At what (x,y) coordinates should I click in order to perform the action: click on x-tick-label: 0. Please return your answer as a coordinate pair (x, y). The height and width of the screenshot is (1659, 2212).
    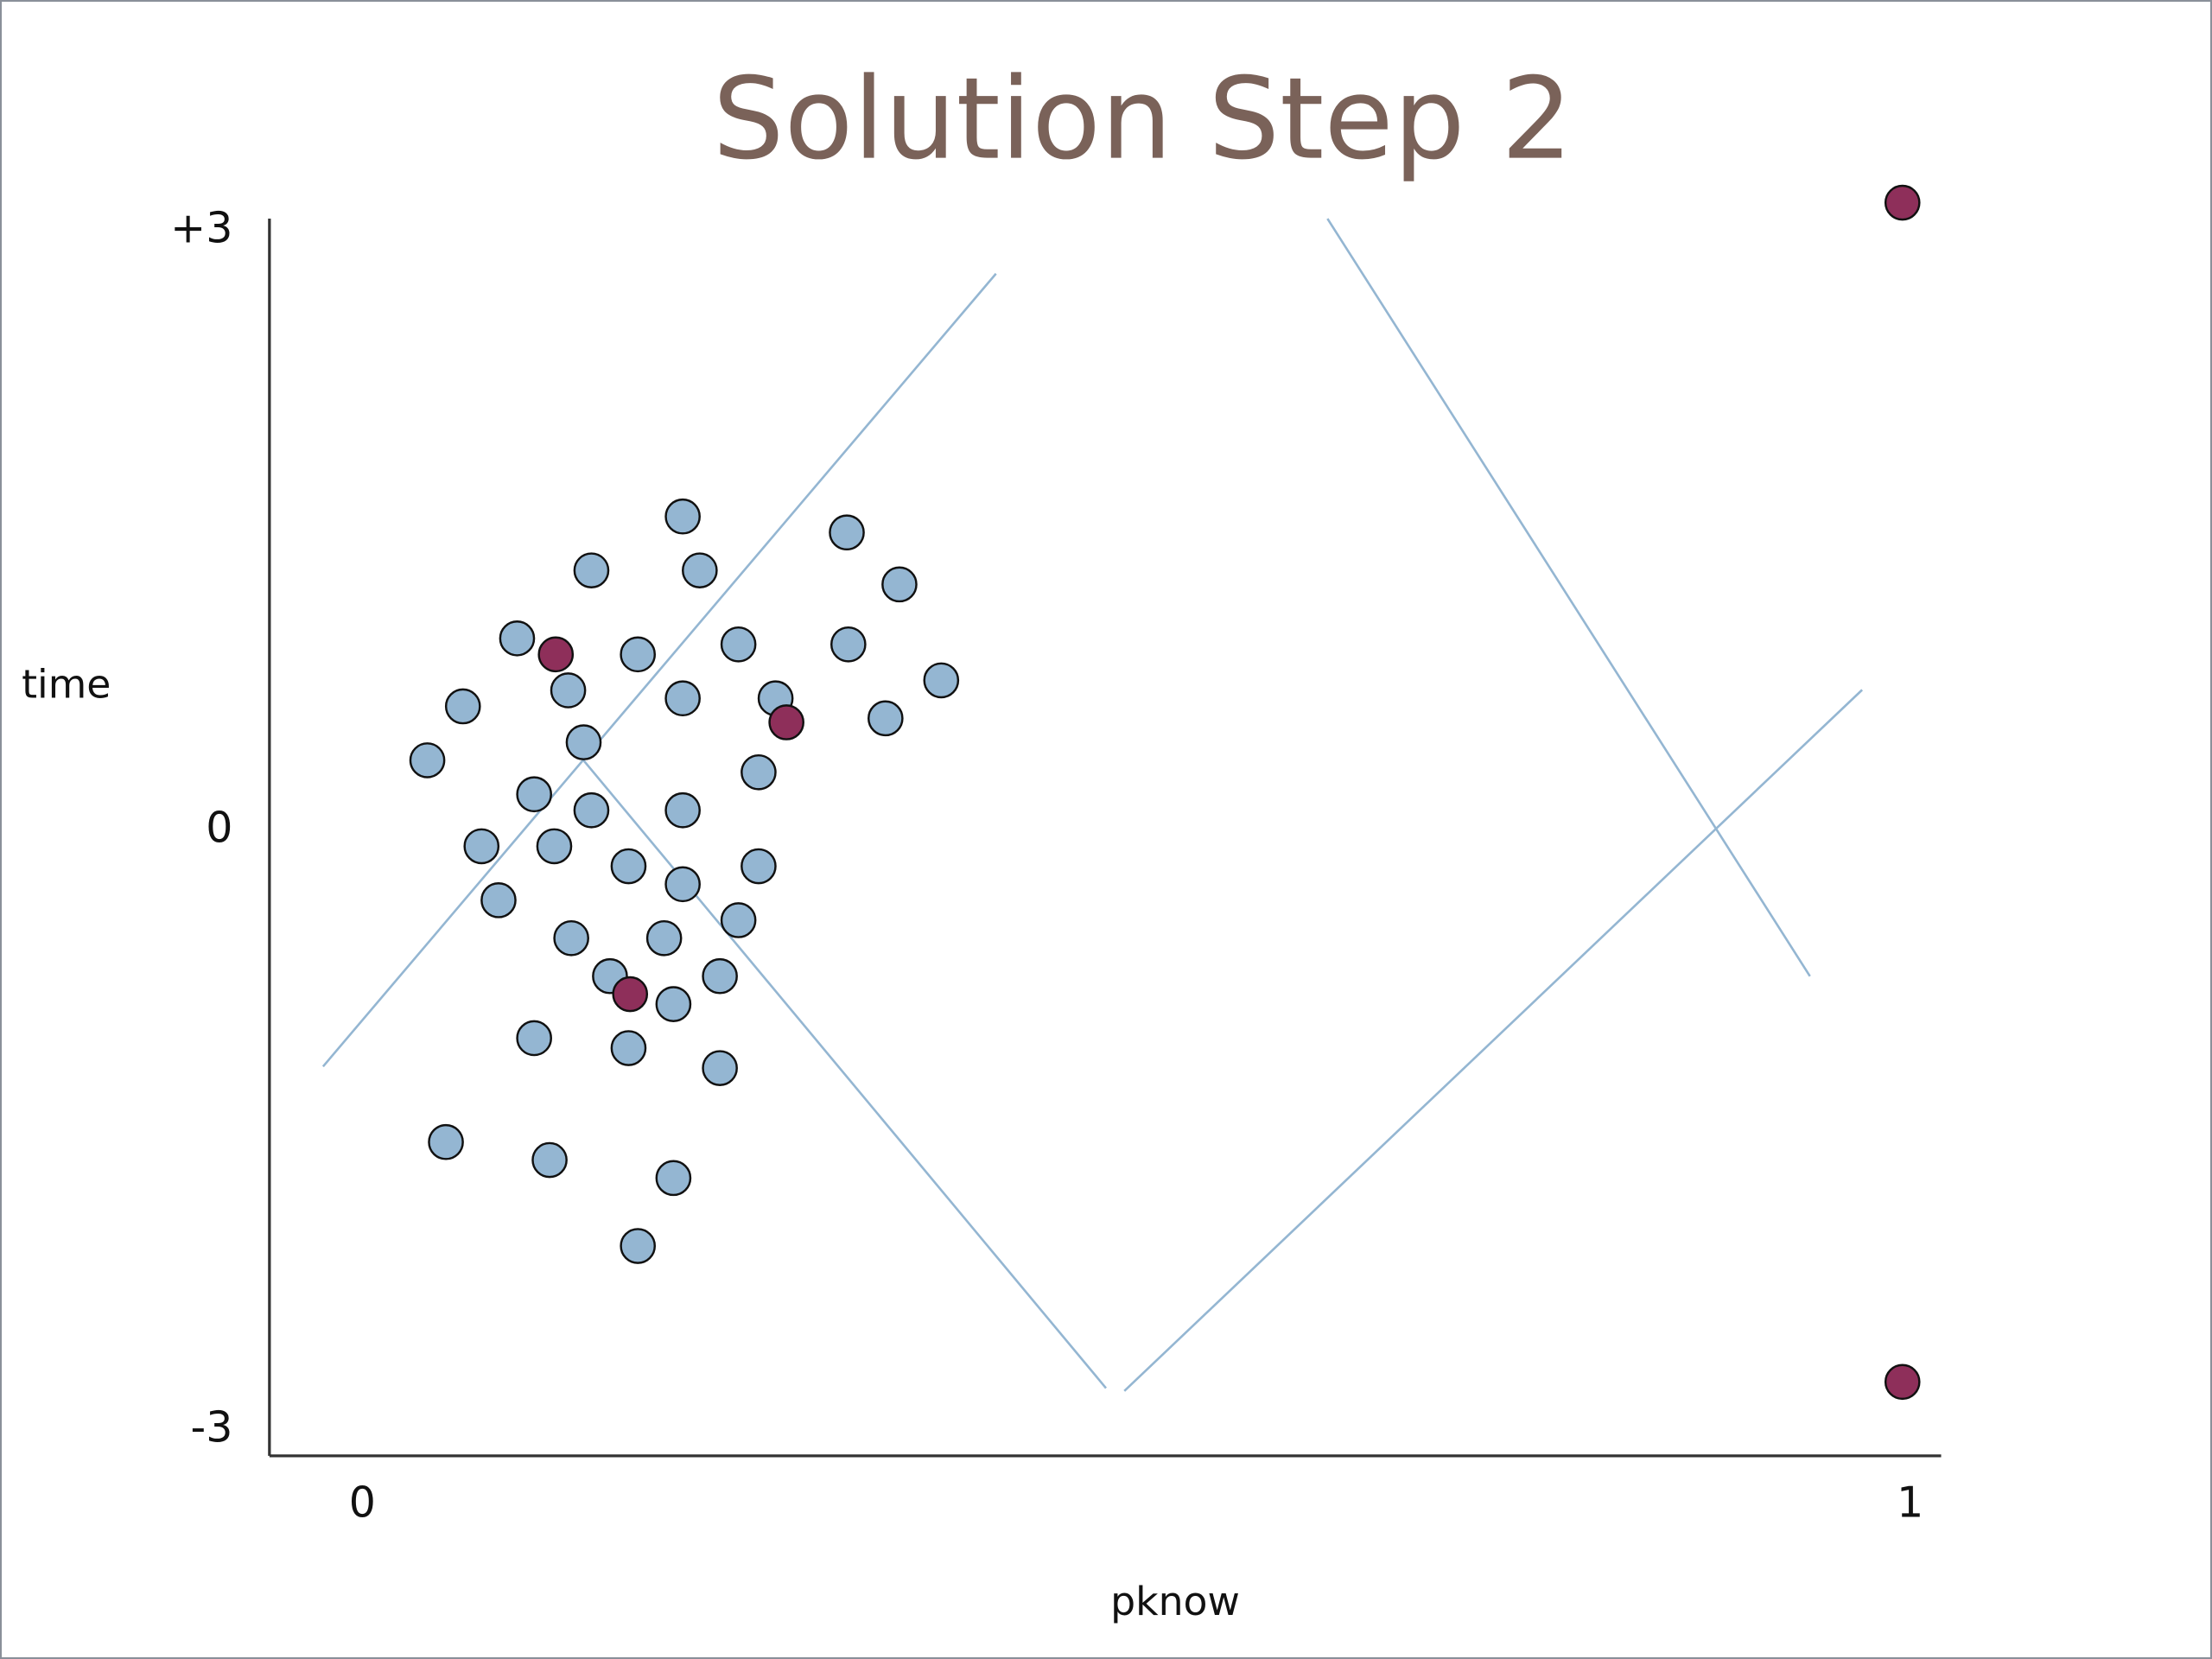
    Looking at the image, I should click on (362, 1503).